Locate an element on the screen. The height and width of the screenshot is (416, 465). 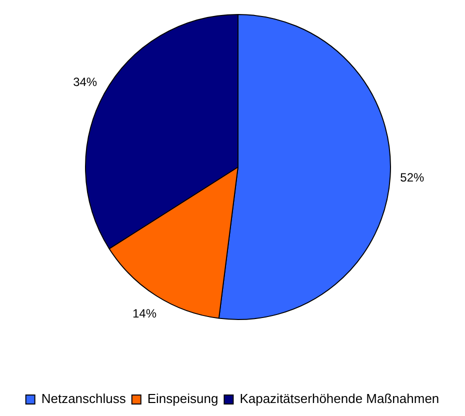
legend-label: Kapazitätserhöhende Maßnahmen is located at coordinates (340, 398).